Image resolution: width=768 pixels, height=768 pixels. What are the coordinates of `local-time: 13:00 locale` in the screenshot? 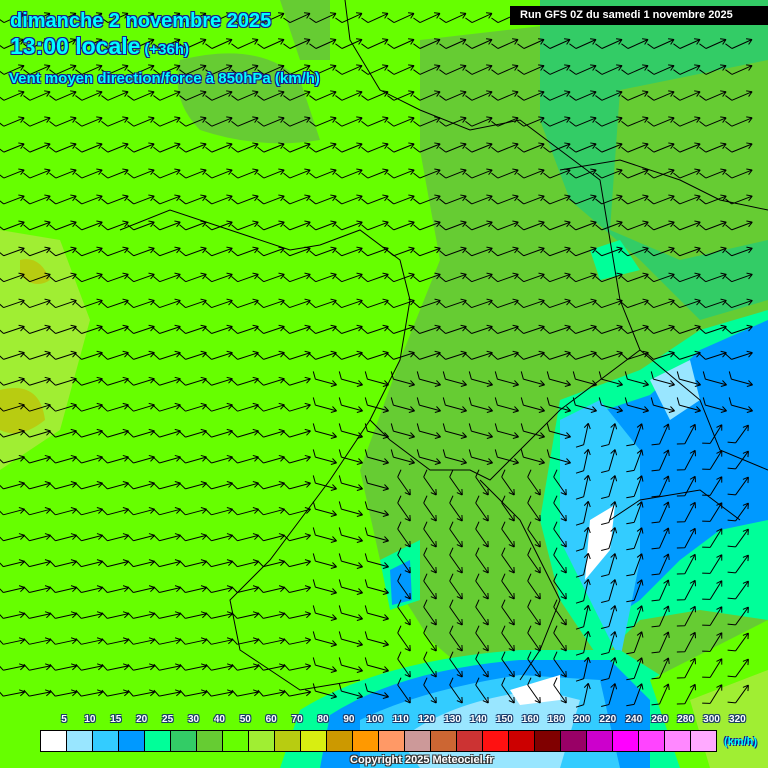 It's located at (75, 46).